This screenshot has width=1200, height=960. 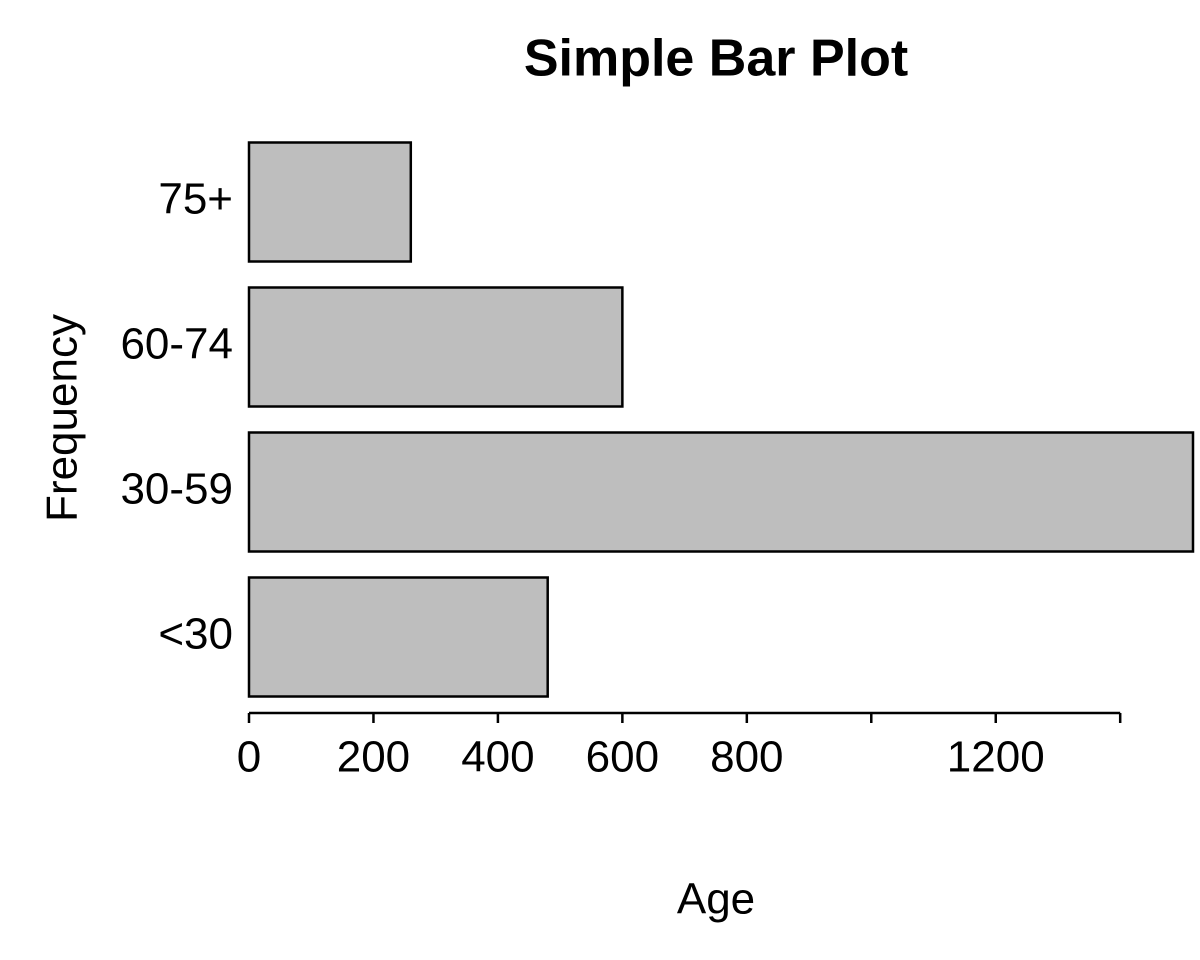 I want to click on x-tick-label: 1200, so click(x=996, y=757).